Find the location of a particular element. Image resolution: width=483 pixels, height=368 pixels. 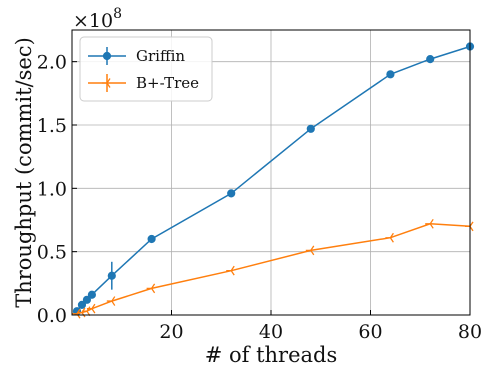

x-tick-label: 40 is located at coordinates (271, 332).